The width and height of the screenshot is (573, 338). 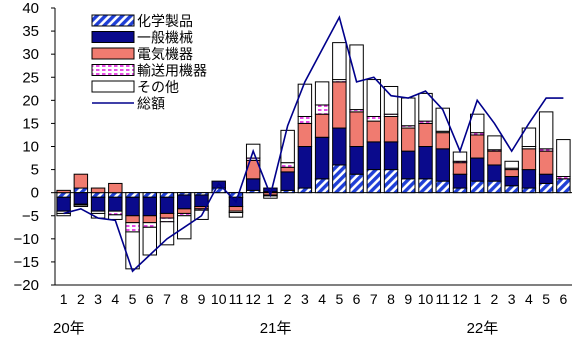 What do you see at coordinates (165, 21) in the screenshot?
I see `legend-label: 化学製品` at bounding box center [165, 21].